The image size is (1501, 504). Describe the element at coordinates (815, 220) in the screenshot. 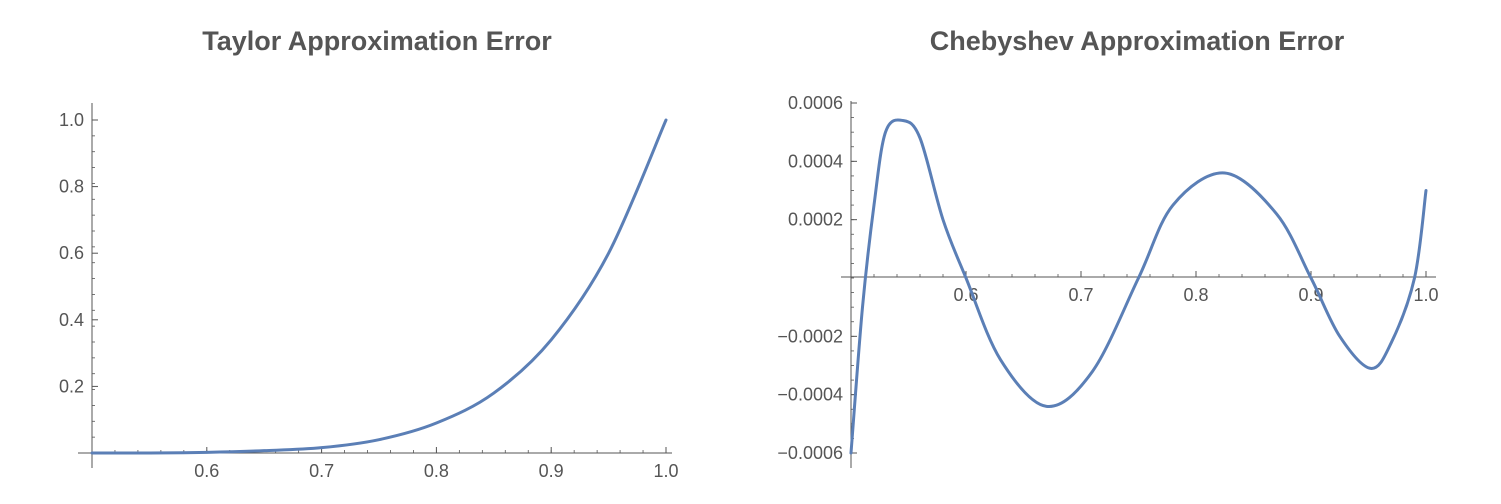

I see `y-tick-label: 0.0002` at that location.